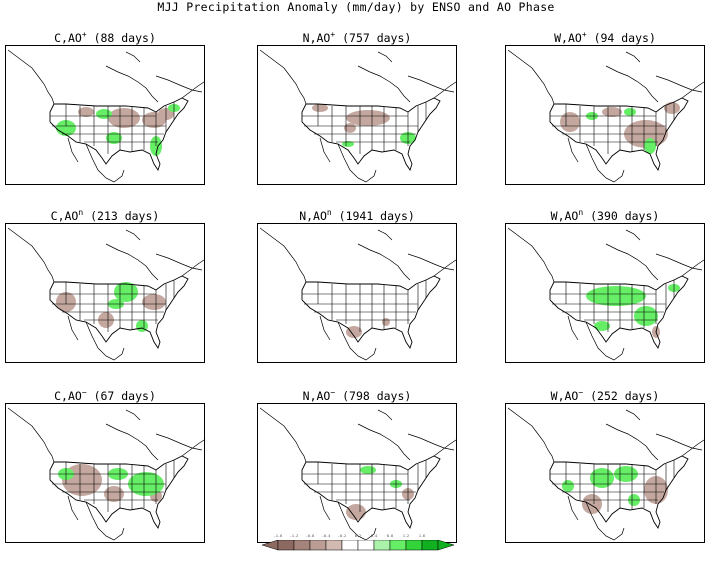  I want to click on colorbar-tick-label: 1.6, so click(422, 536).